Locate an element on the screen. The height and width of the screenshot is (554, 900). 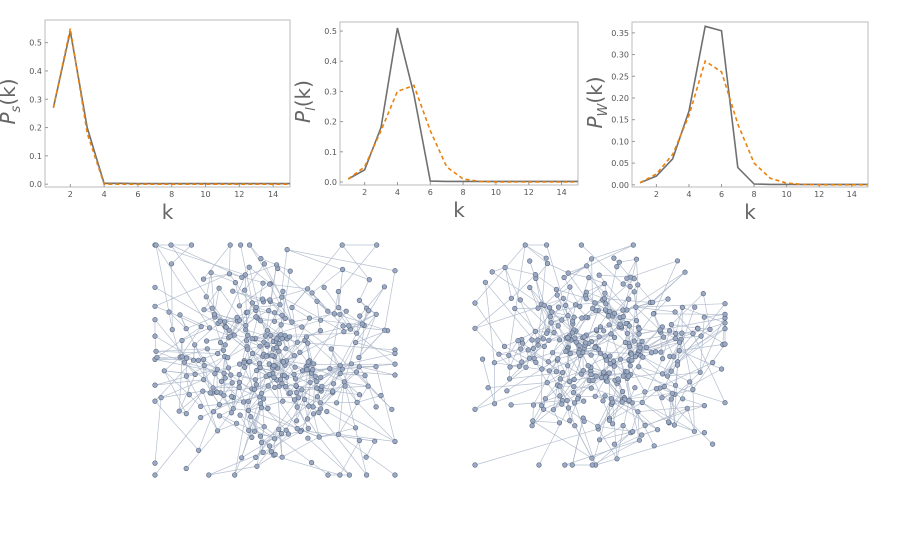
y-axis-title: PW(k) is located at coordinates (597, 102).